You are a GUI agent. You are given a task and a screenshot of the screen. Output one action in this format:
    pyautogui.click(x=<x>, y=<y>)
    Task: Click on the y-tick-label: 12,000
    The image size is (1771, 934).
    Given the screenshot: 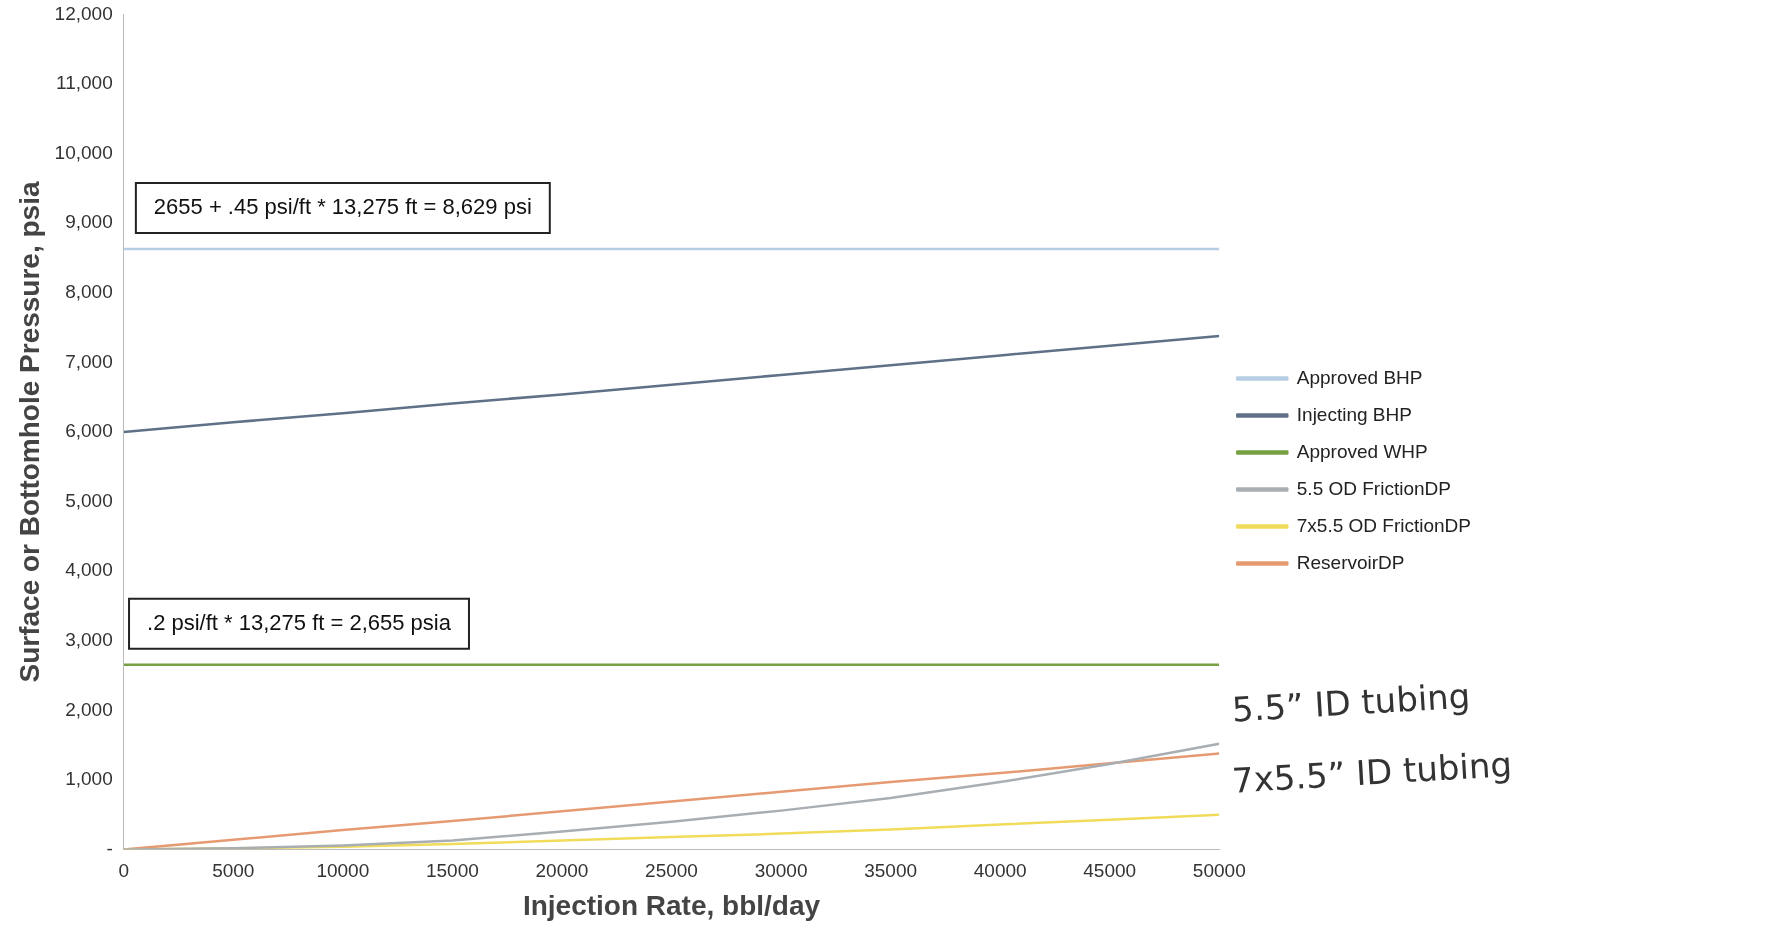 What is the action you would take?
    pyautogui.click(x=83, y=13)
    